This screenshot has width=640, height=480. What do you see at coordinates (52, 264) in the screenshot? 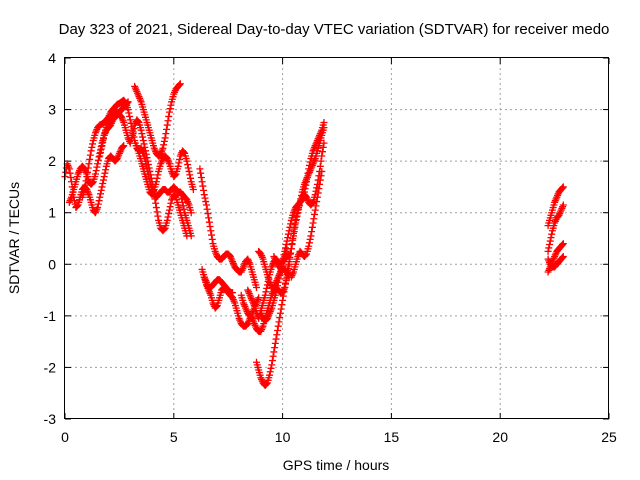
I see `y-tick-label: 0` at bounding box center [52, 264].